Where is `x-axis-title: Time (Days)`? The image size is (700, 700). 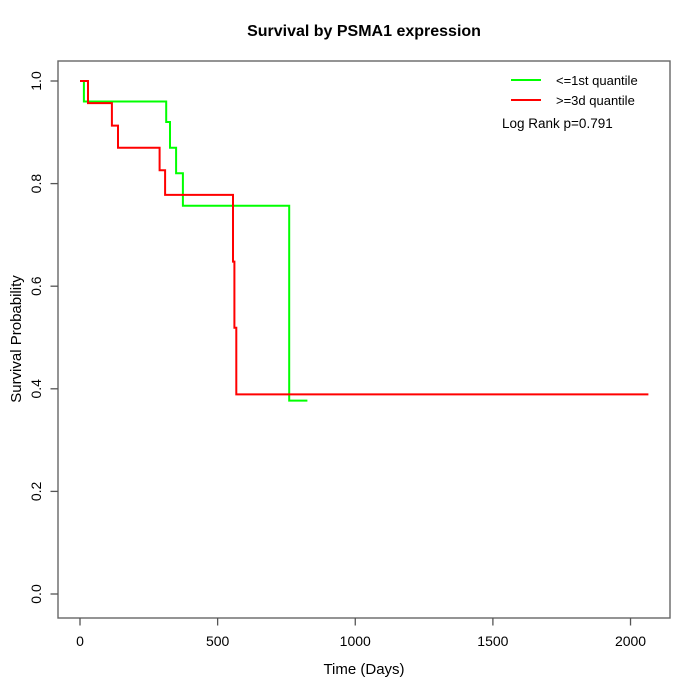 x-axis-title: Time (Days) is located at coordinates (363, 669).